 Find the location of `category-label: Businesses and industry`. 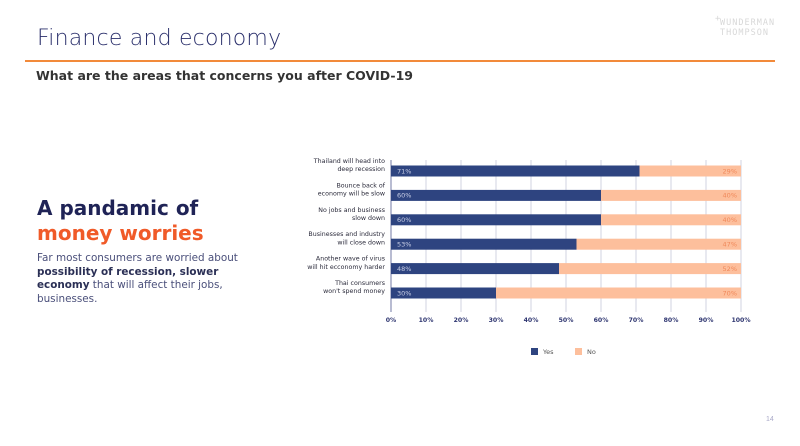

category-label: Businesses and industry is located at coordinates (346, 234).